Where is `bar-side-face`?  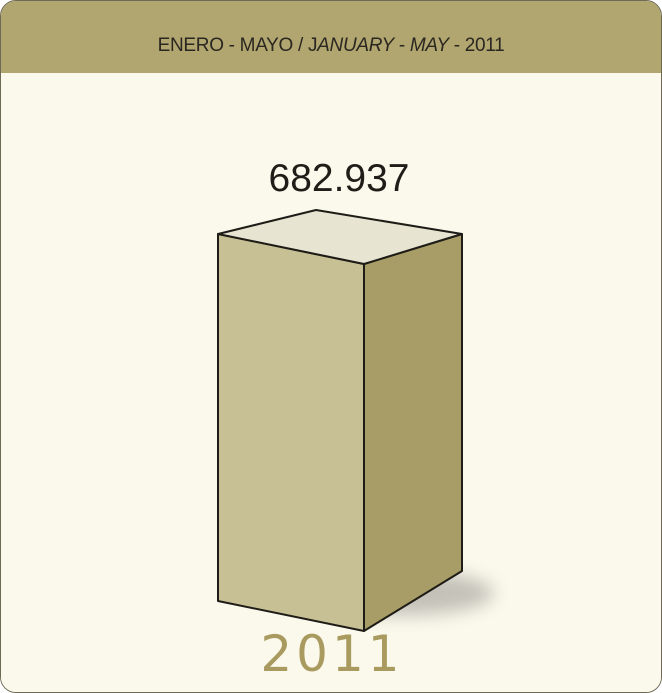 bar-side-face is located at coordinates (413, 432).